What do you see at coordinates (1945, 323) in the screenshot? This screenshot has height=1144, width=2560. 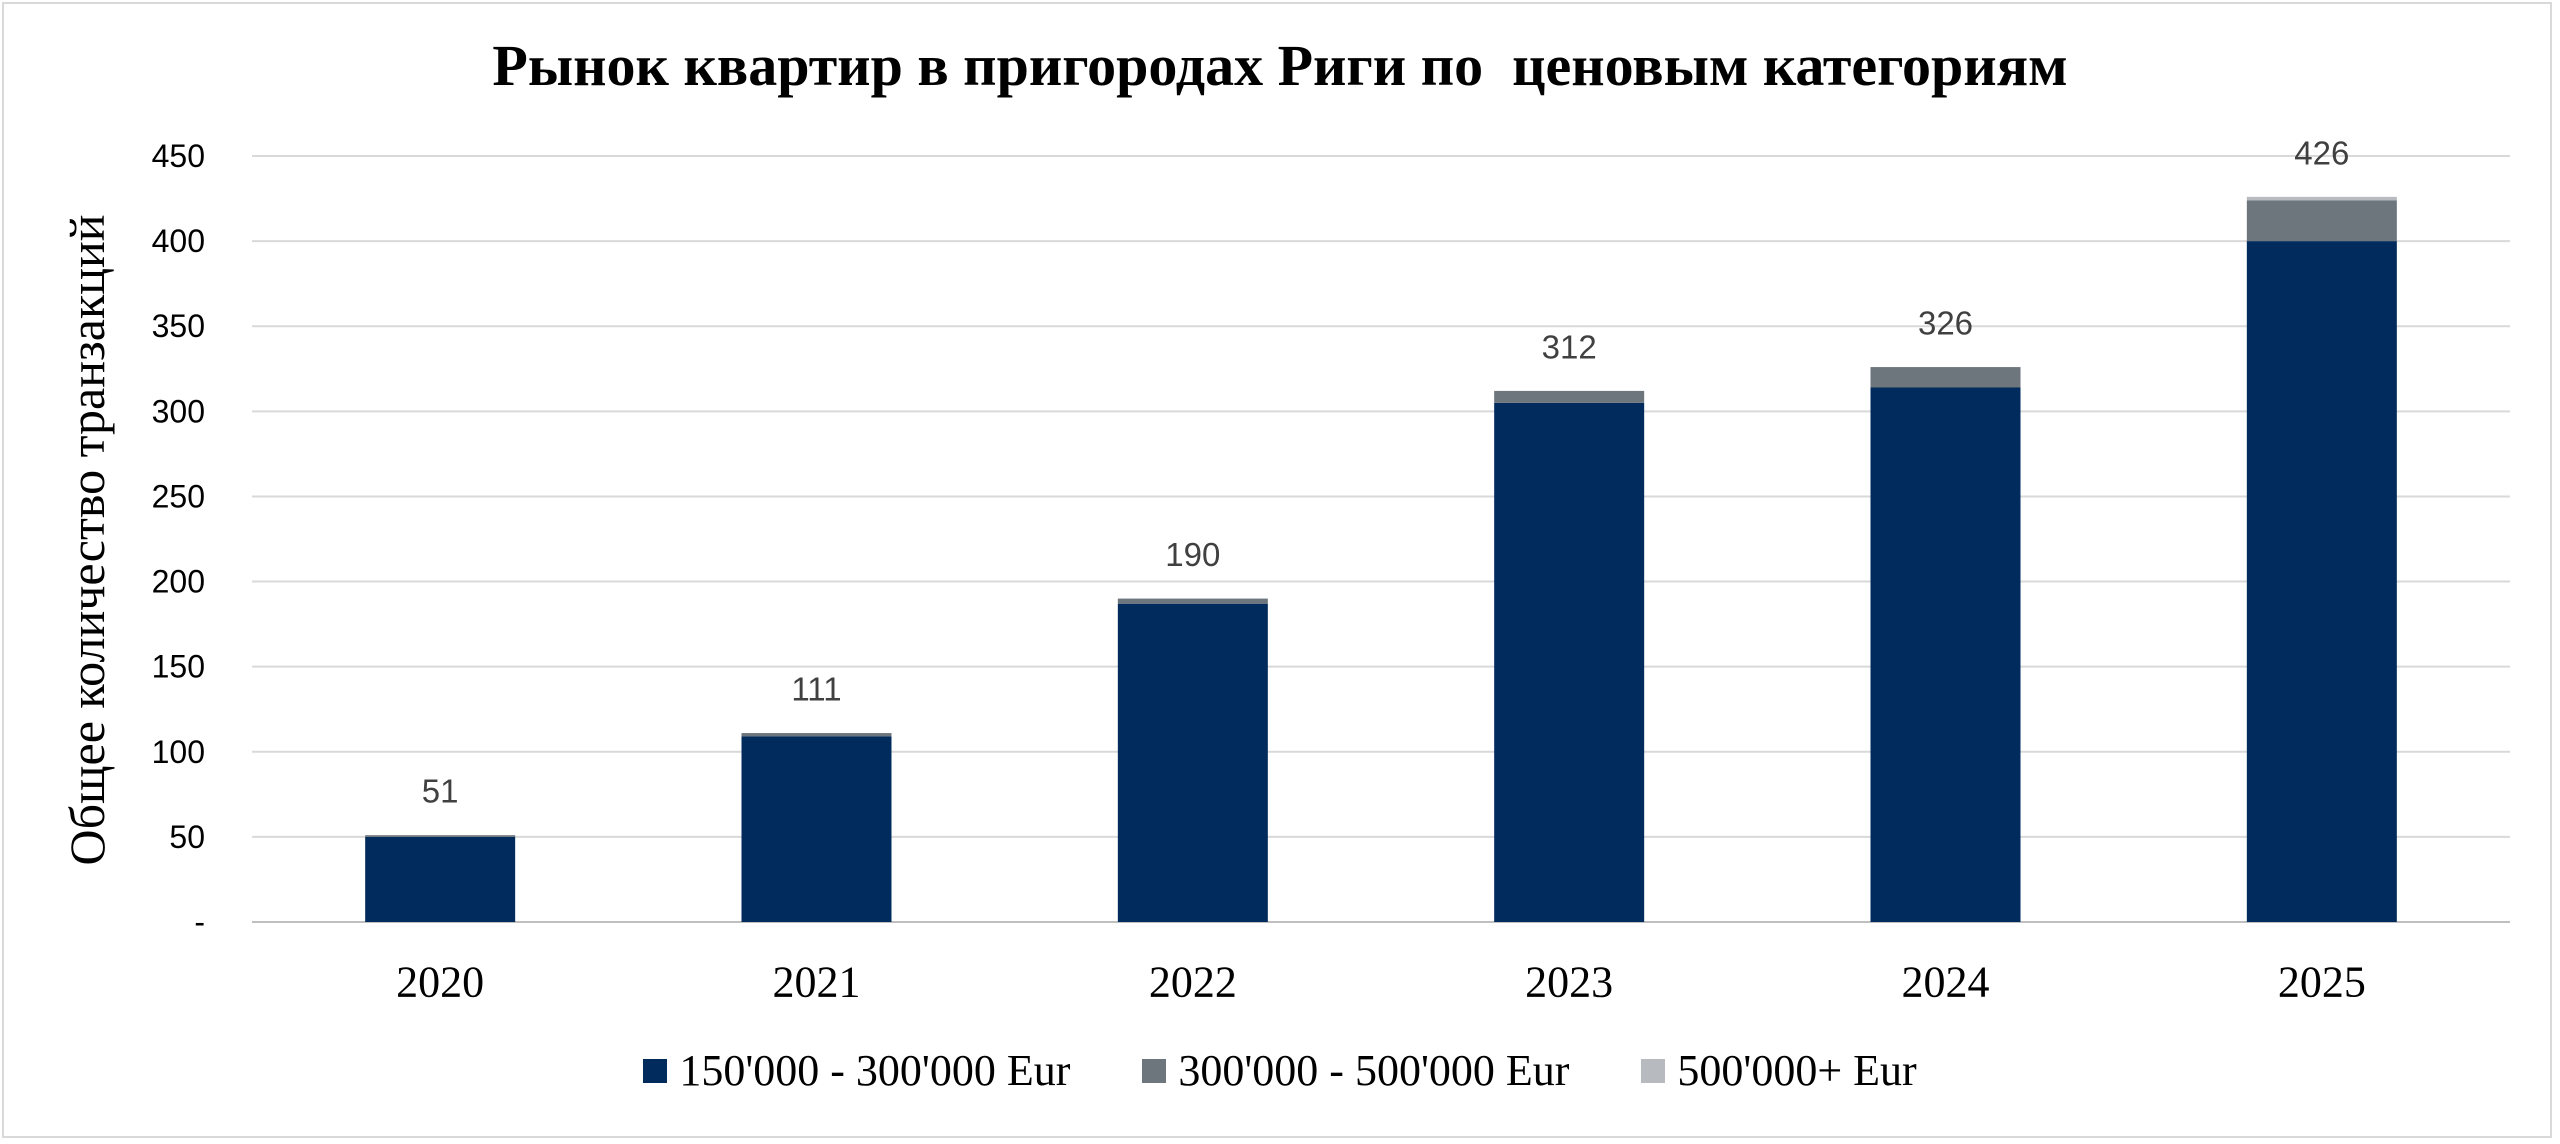 I see `total-label: 326` at bounding box center [1945, 323].